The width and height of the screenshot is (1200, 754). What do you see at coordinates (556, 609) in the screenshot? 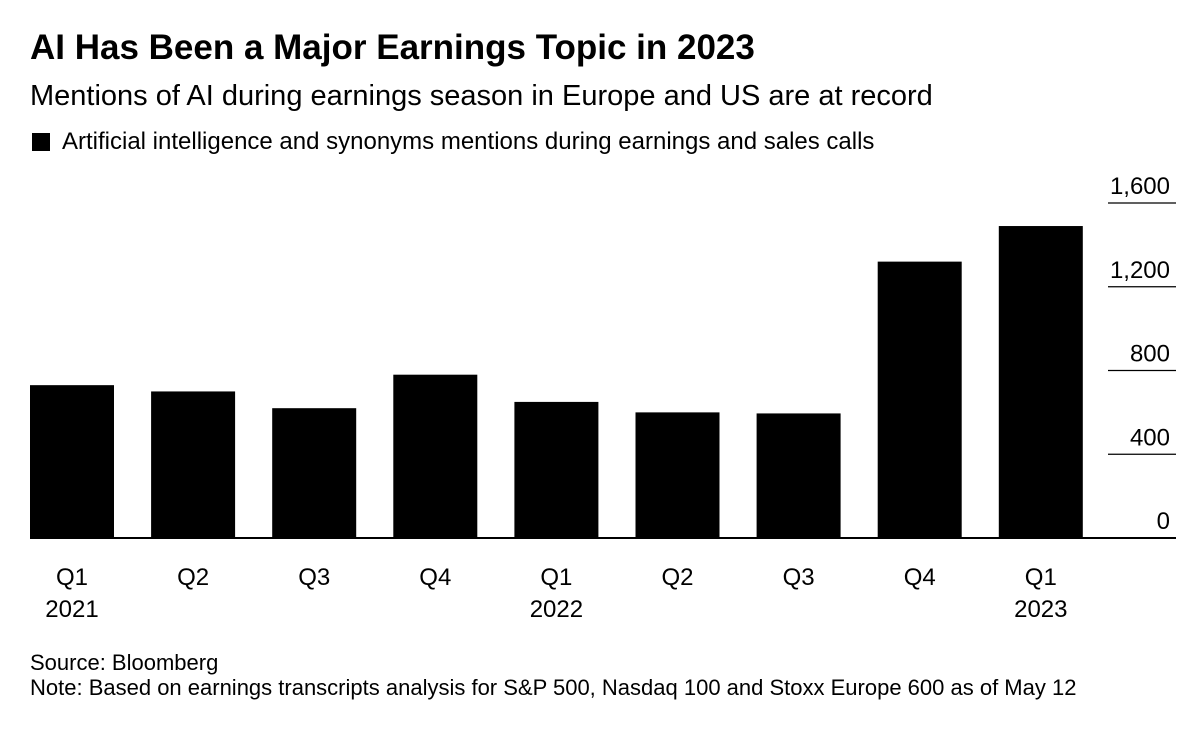
I see `x-tick-year-label: 2022` at bounding box center [556, 609].